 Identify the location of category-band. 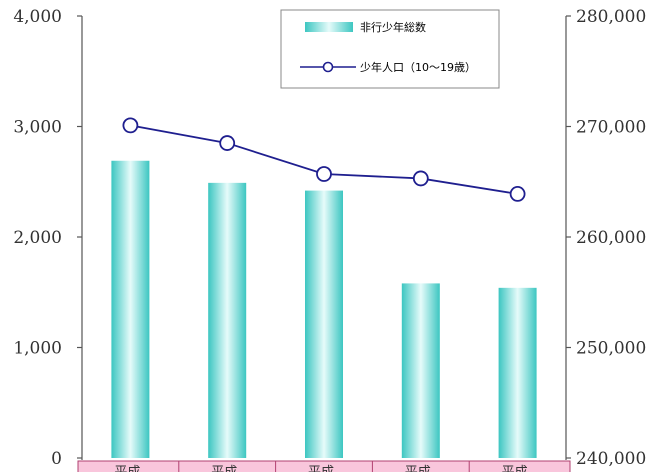
(324, 466).